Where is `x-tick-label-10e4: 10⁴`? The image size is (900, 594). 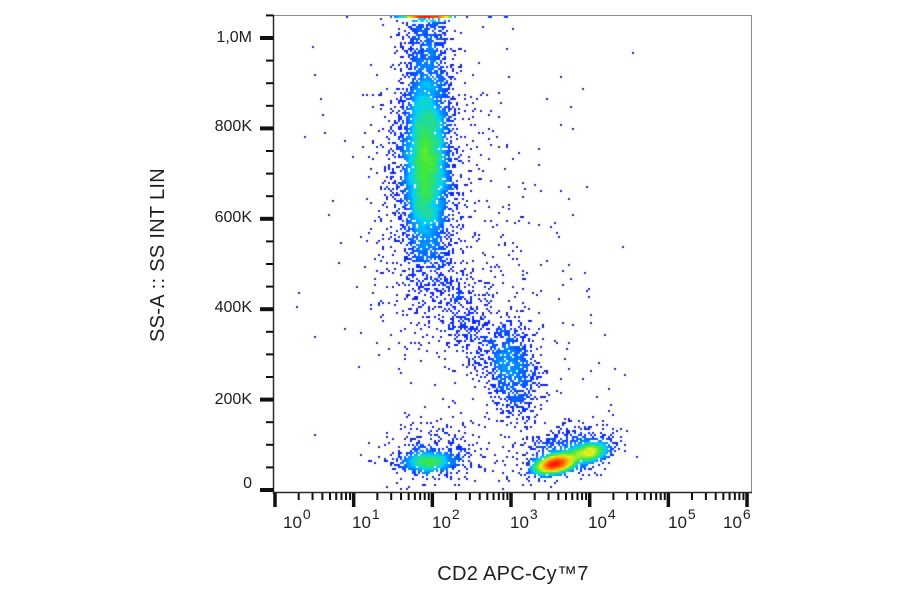
x-tick-label-10e4: 10⁴ is located at coordinates (602, 519).